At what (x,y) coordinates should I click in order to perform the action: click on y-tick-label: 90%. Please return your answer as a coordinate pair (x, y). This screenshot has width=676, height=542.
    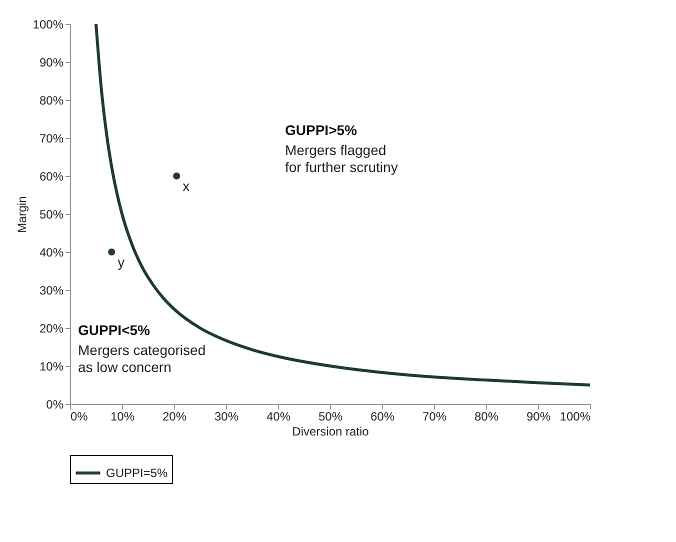
    Looking at the image, I should click on (51, 63).